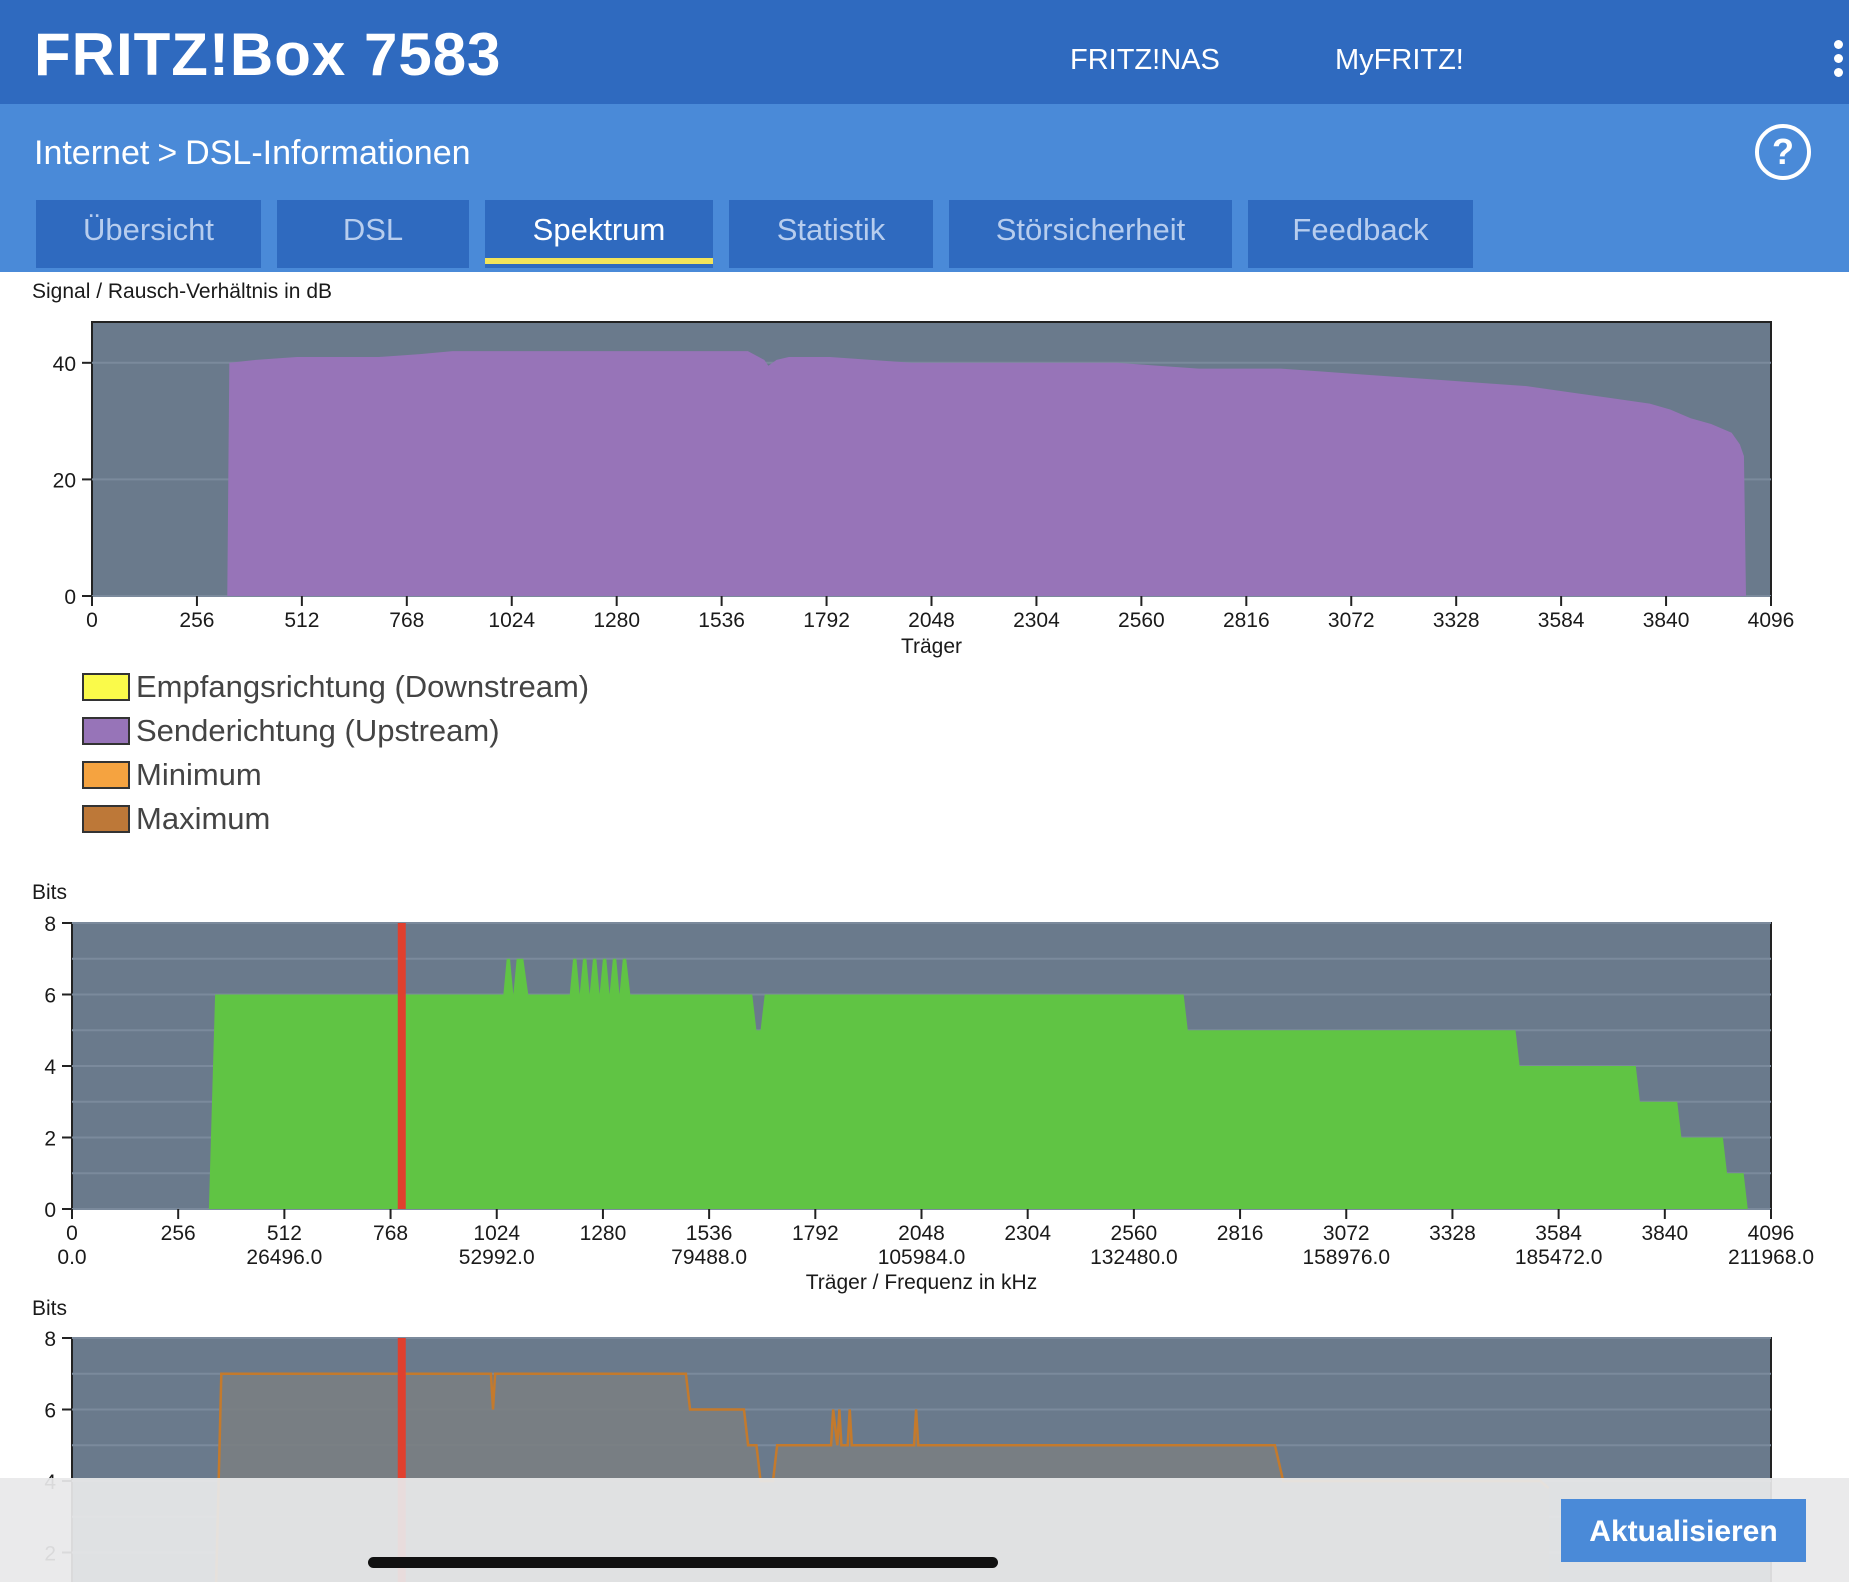 Image resolution: width=1849 pixels, height=1582 pixels. I want to click on x-tick-label-secondary: 105984.0, so click(922, 1257).